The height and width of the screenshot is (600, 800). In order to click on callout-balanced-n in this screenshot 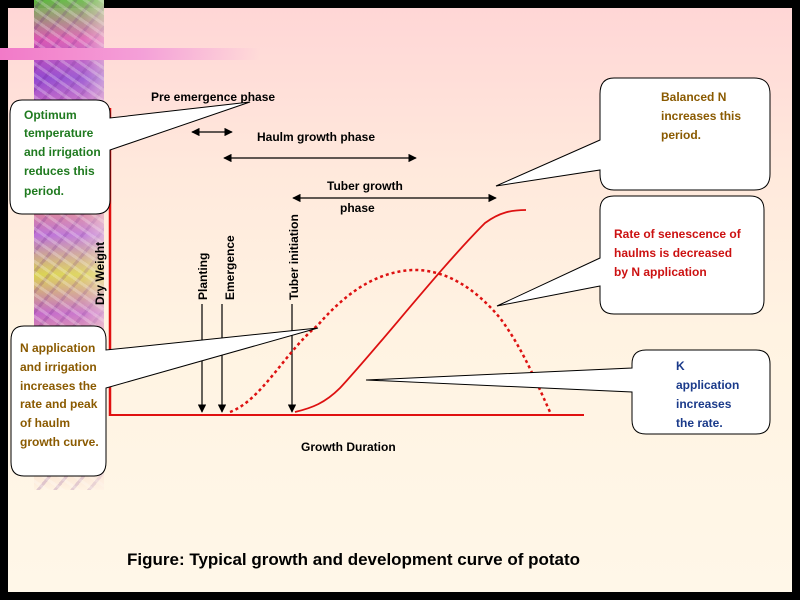, I will do `click(633, 134)`.